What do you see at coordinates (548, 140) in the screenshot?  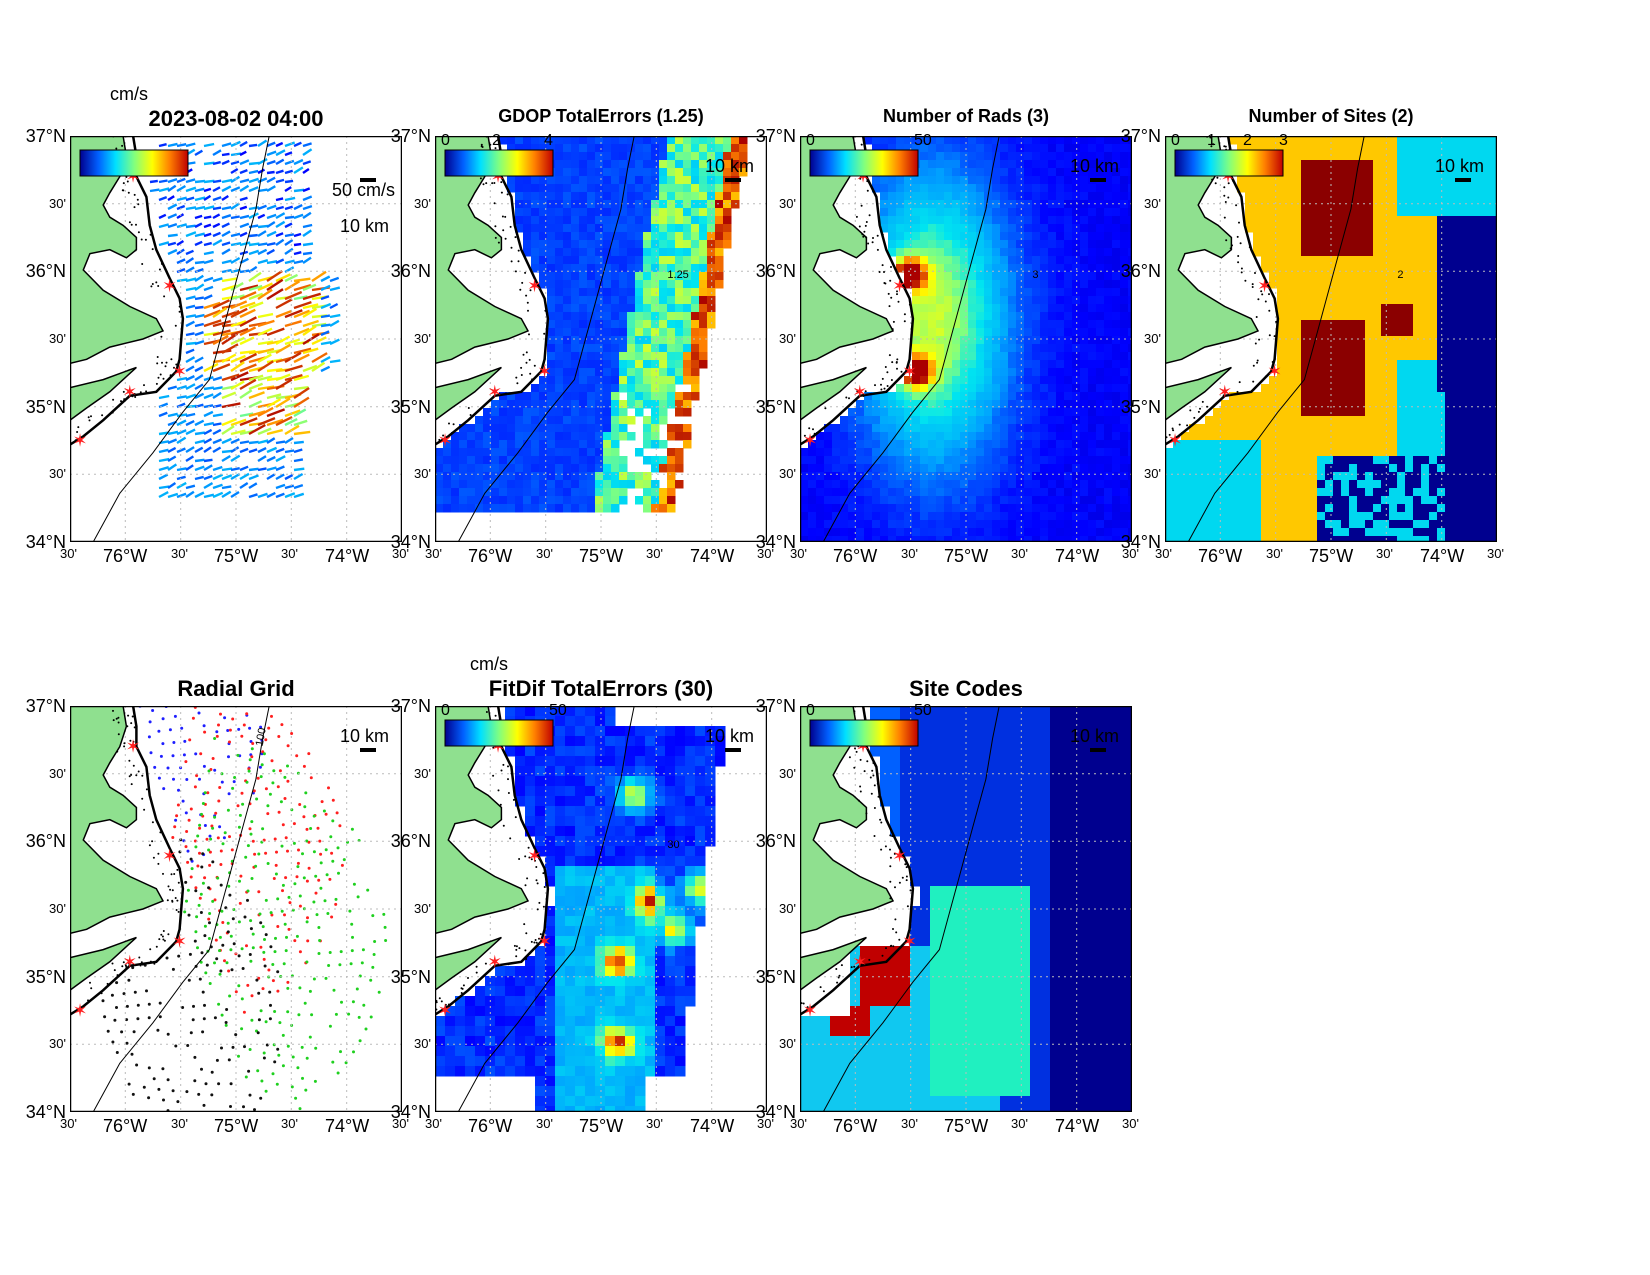 I see `colorbar-tick-label: 4` at bounding box center [548, 140].